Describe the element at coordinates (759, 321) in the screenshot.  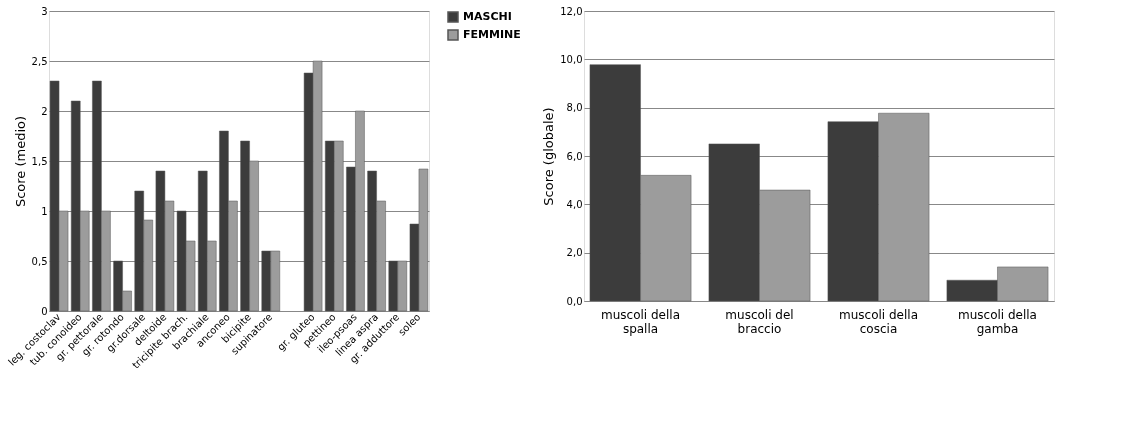
I see `x-tick-label: muscoli del braccio` at that location.